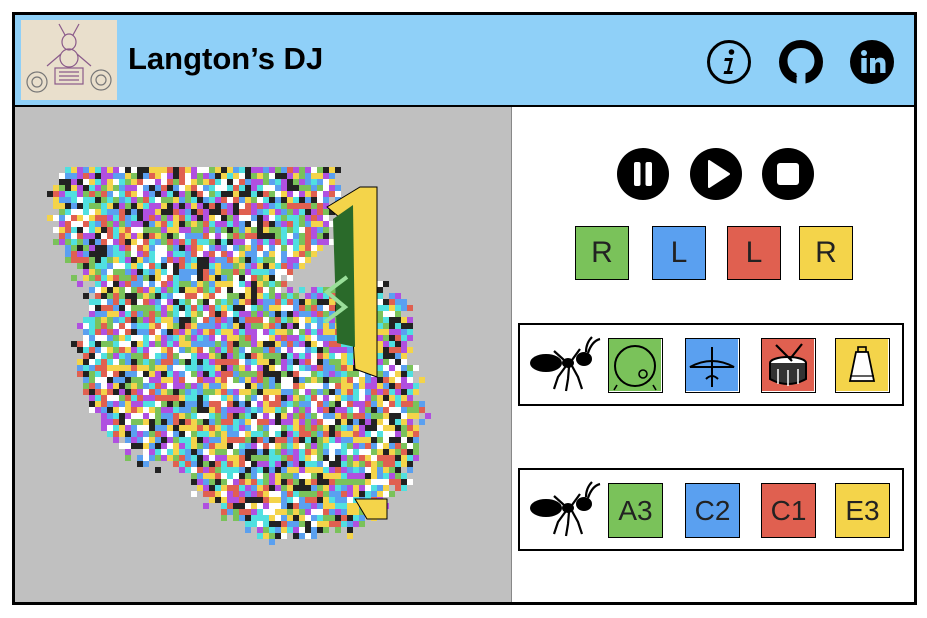  Describe the element at coordinates (801, 62) in the screenshot. I see `github-icon` at that location.